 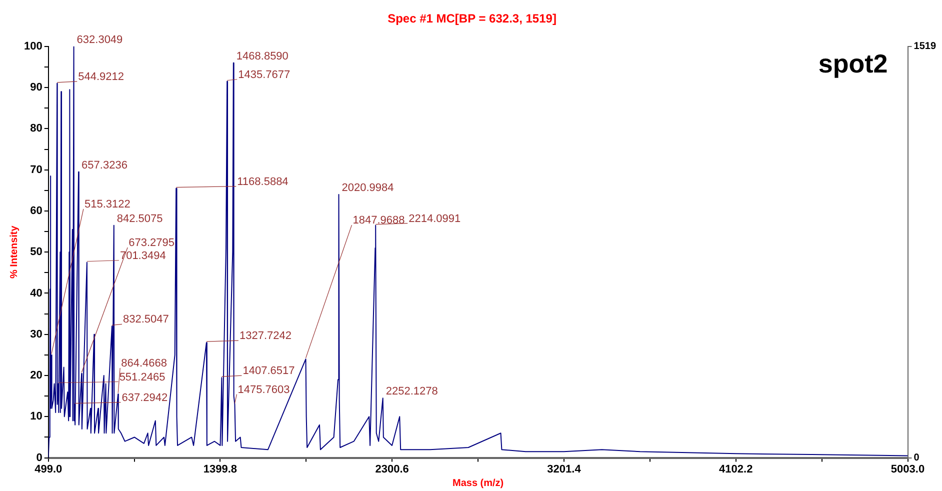 I want to click on y2-tick-label: 1519, so click(x=925, y=46).